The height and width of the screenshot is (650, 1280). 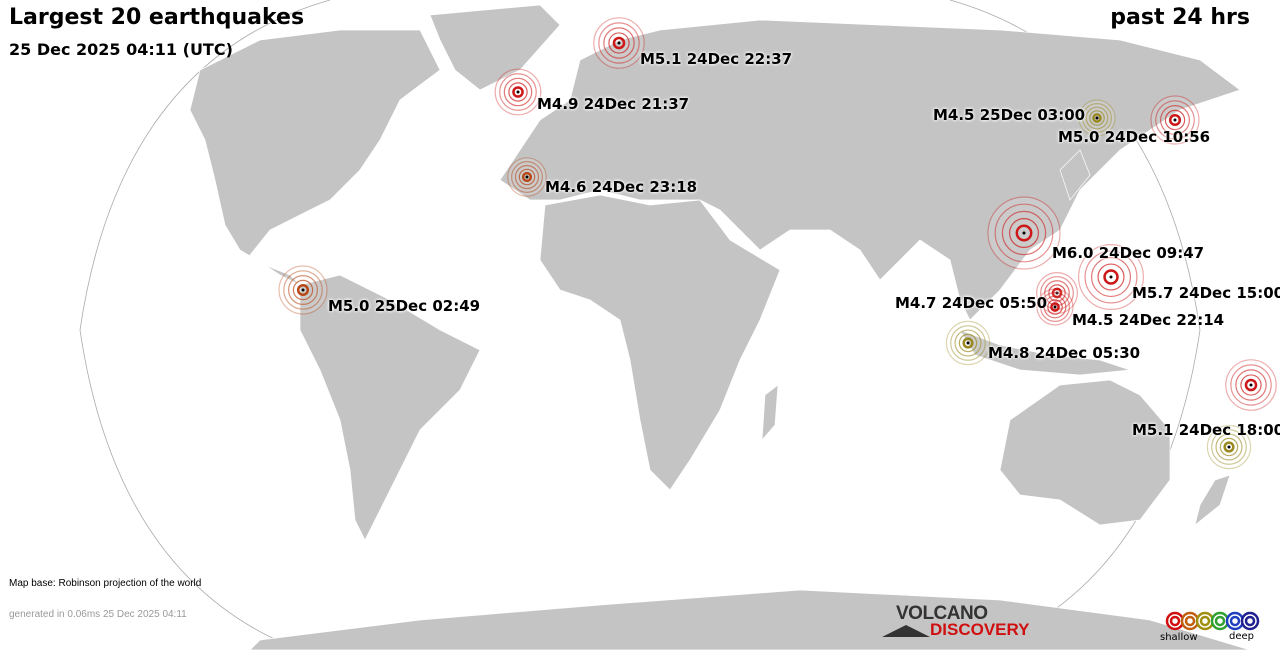 What do you see at coordinates (621, 187) in the screenshot?
I see `quake-label: M4.6 24Dec 23:18` at bounding box center [621, 187].